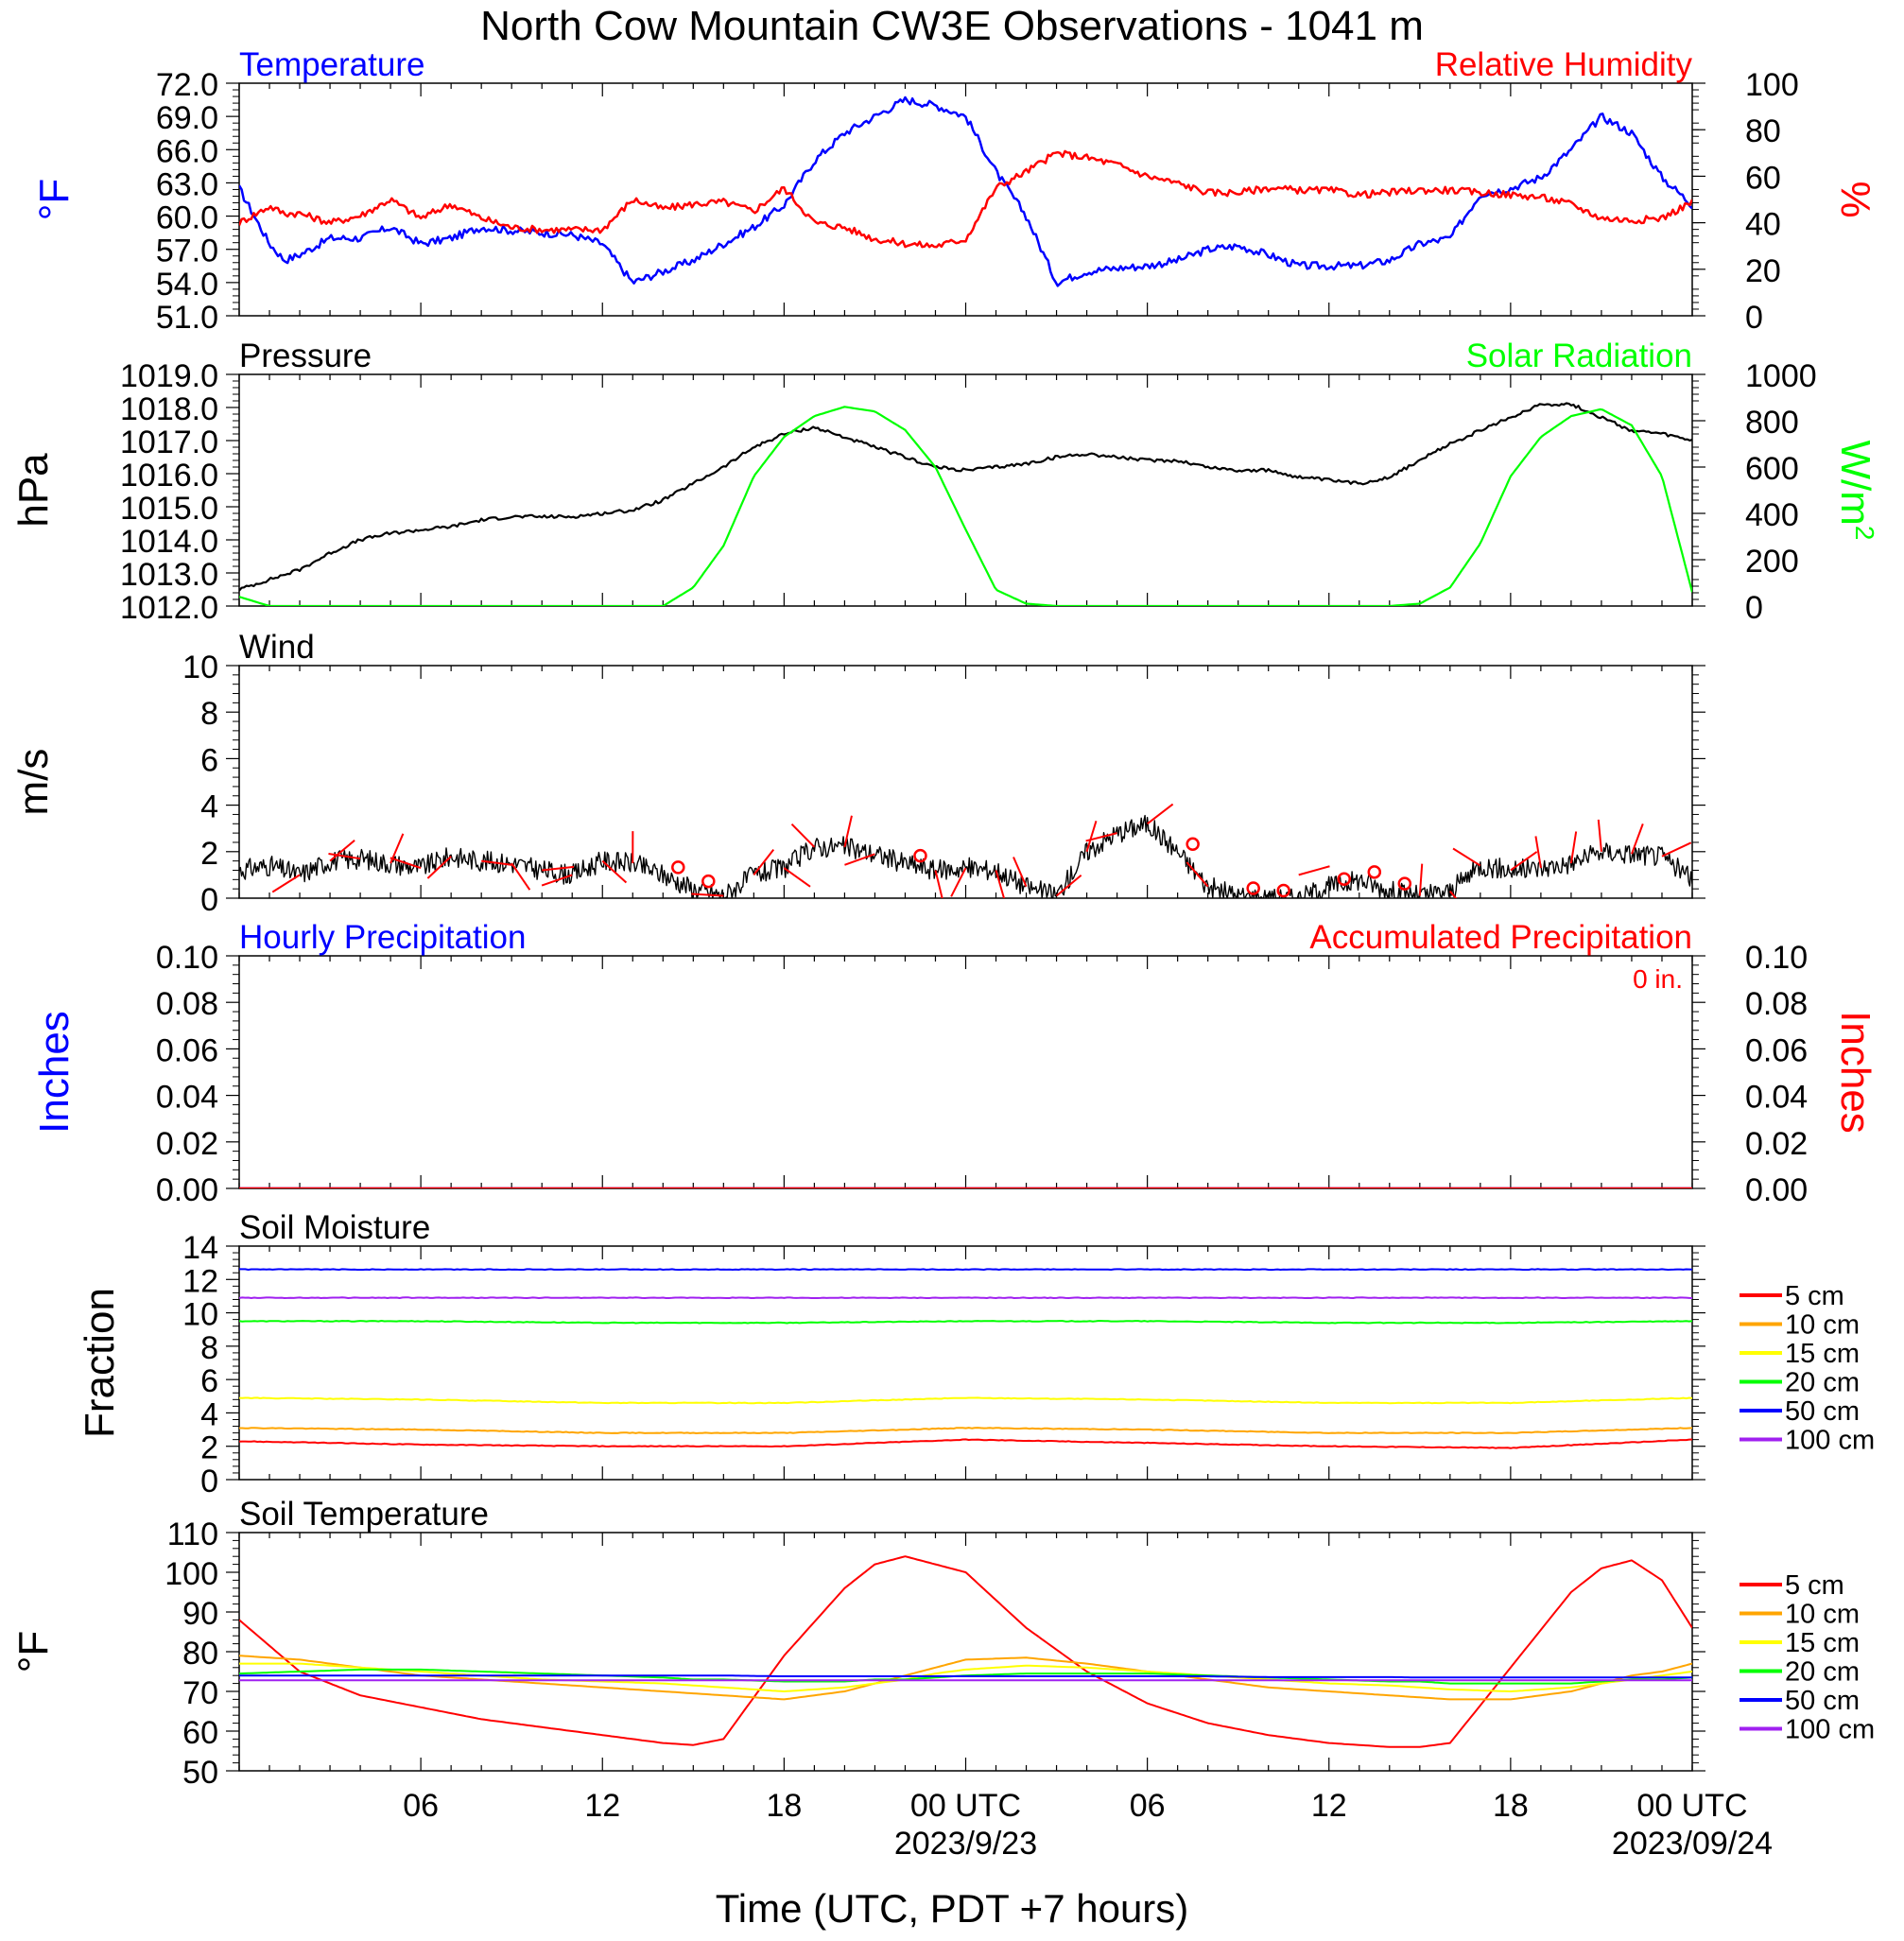 This screenshot has height=1941, width=1904. What do you see at coordinates (421, 1806) in the screenshot?
I see `x-tick-label: 06` at bounding box center [421, 1806].